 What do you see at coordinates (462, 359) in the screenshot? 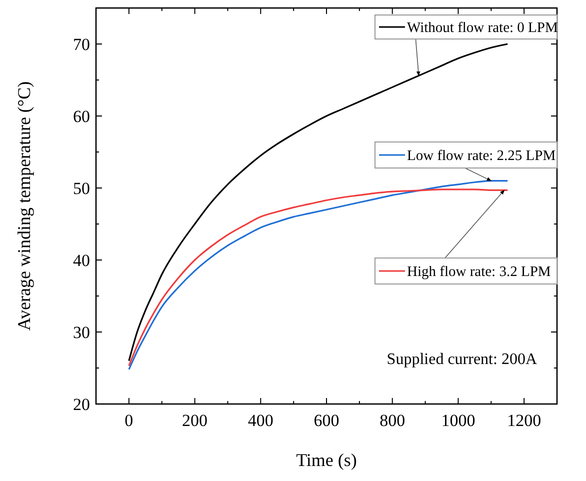
I see `annotation: Supplied current: 200A` at bounding box center [462, 359].